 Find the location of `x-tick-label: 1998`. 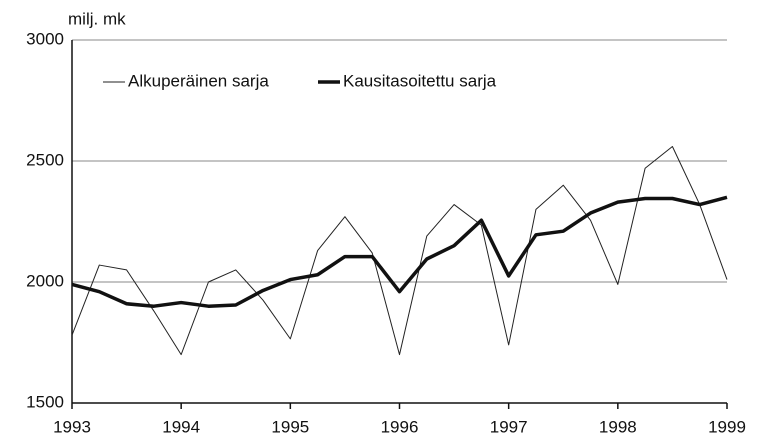

x-tick-label: 1998 is located at coordinates (618, 426).